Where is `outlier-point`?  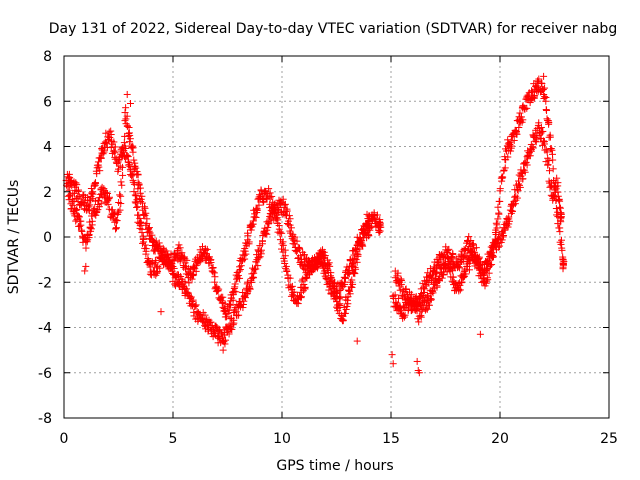 outlier-point is located at coordinates (130, 104).